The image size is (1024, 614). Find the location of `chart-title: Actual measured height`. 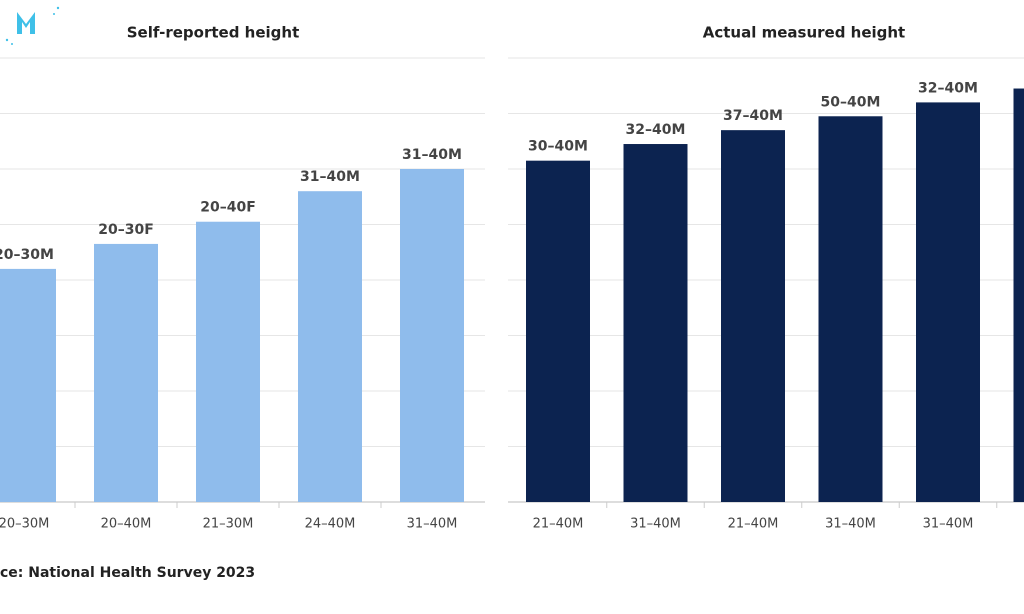

chart-title: Actual measured height is located at coordinates (804, 33).